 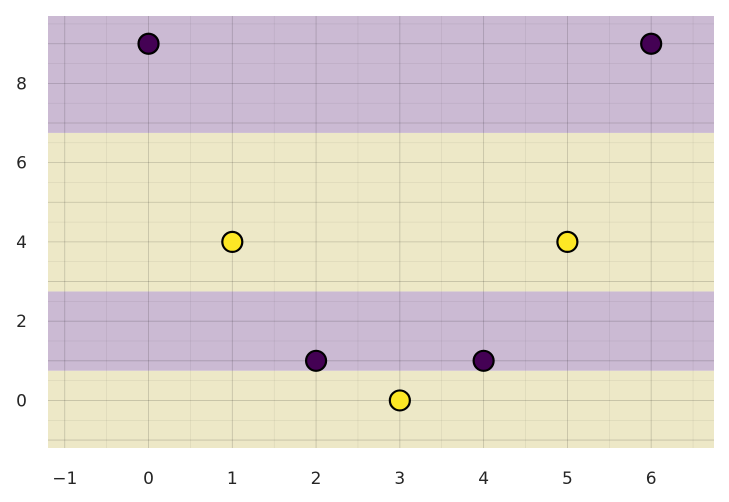 I want to click on x-tick-label: 5, so click(x=567, y=479).